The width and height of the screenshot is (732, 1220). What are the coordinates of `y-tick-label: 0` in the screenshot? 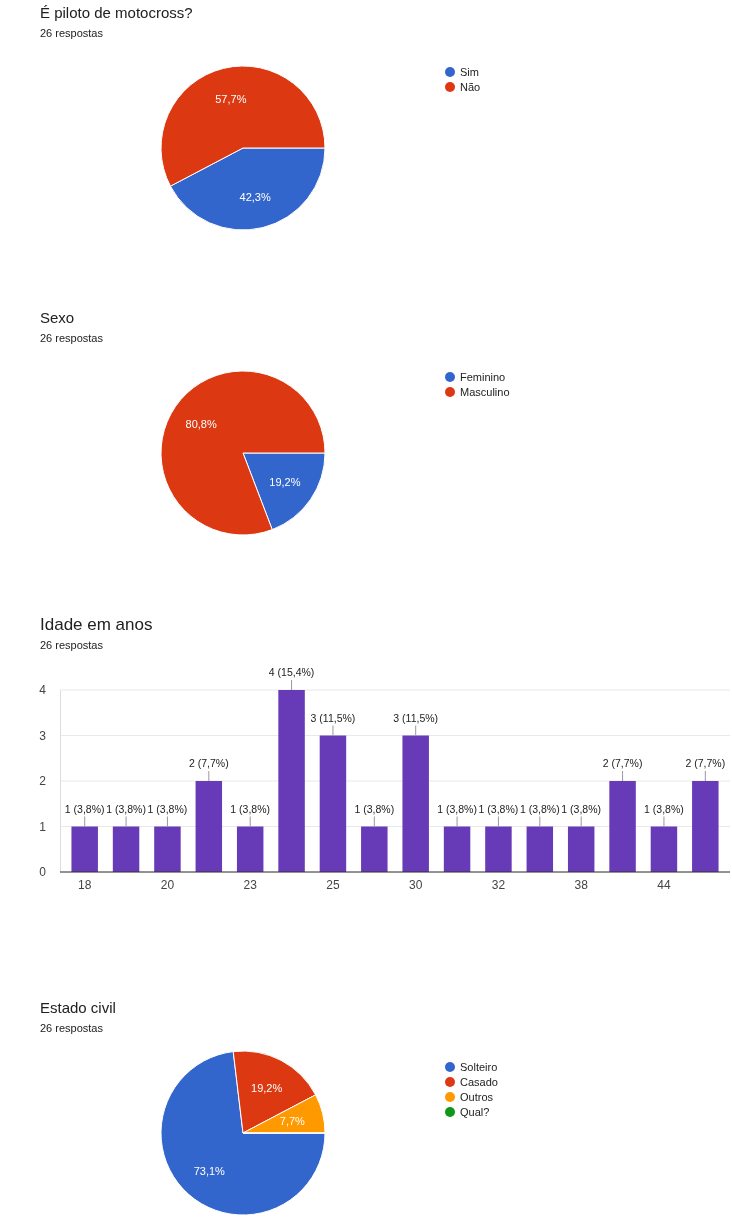 It's located at (43, 872).